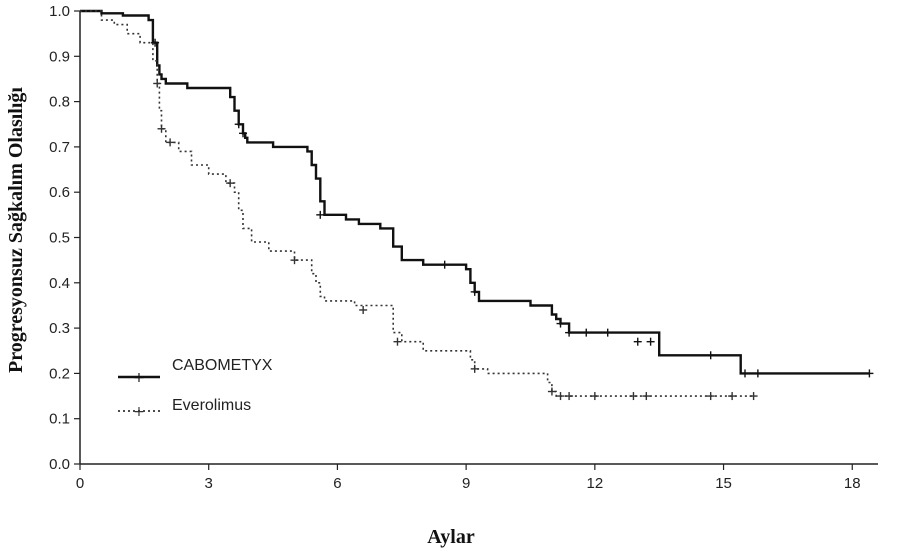  I want to click on legend-marker-everolimus: +, so click(139, 412).